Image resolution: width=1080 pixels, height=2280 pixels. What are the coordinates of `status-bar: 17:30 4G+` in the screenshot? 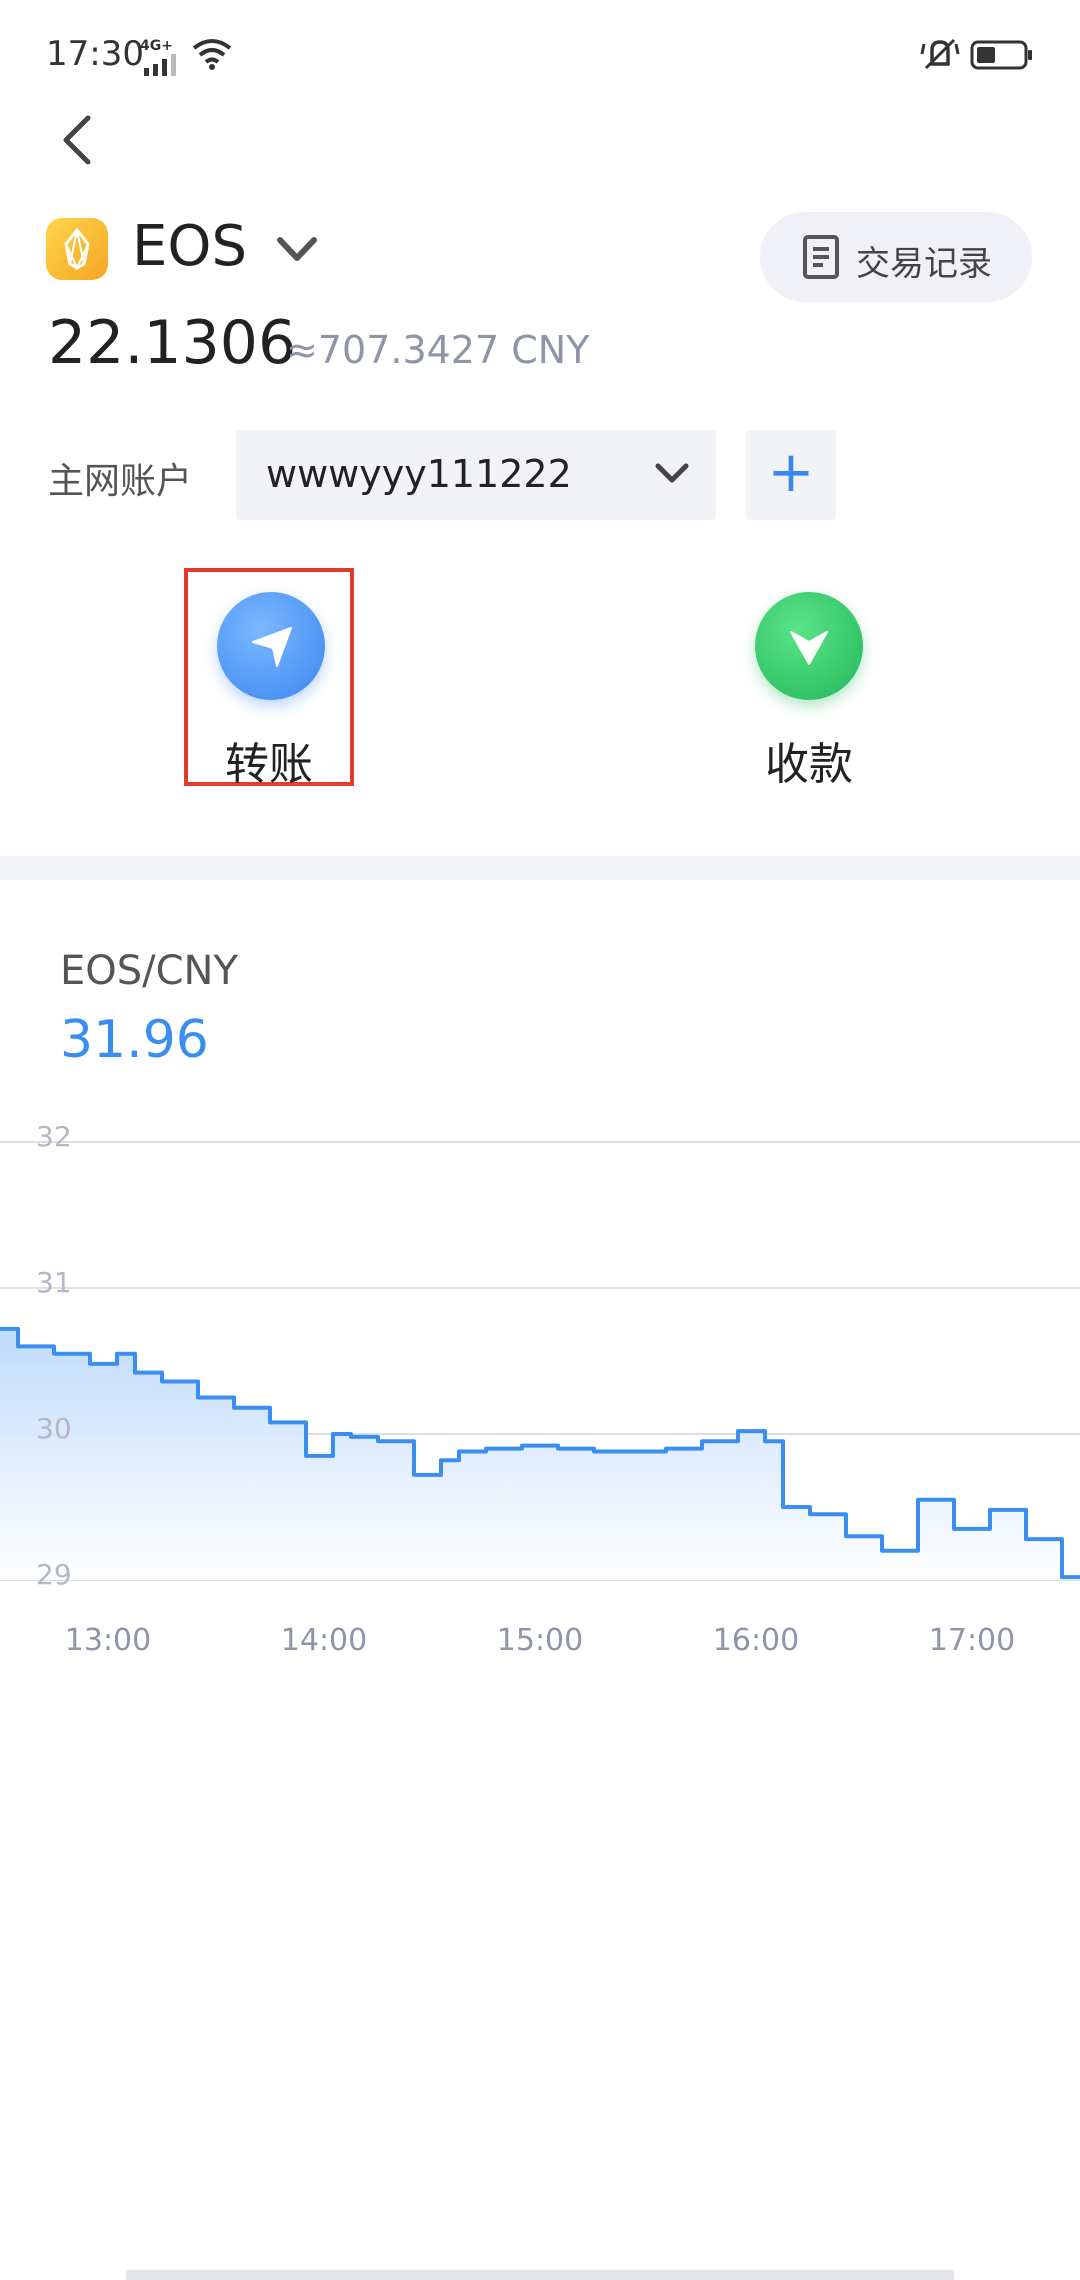 It's located at (540, 55).